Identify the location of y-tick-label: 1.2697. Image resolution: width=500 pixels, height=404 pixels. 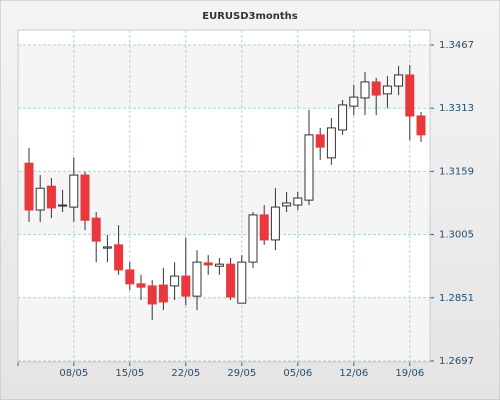
(456, 361).